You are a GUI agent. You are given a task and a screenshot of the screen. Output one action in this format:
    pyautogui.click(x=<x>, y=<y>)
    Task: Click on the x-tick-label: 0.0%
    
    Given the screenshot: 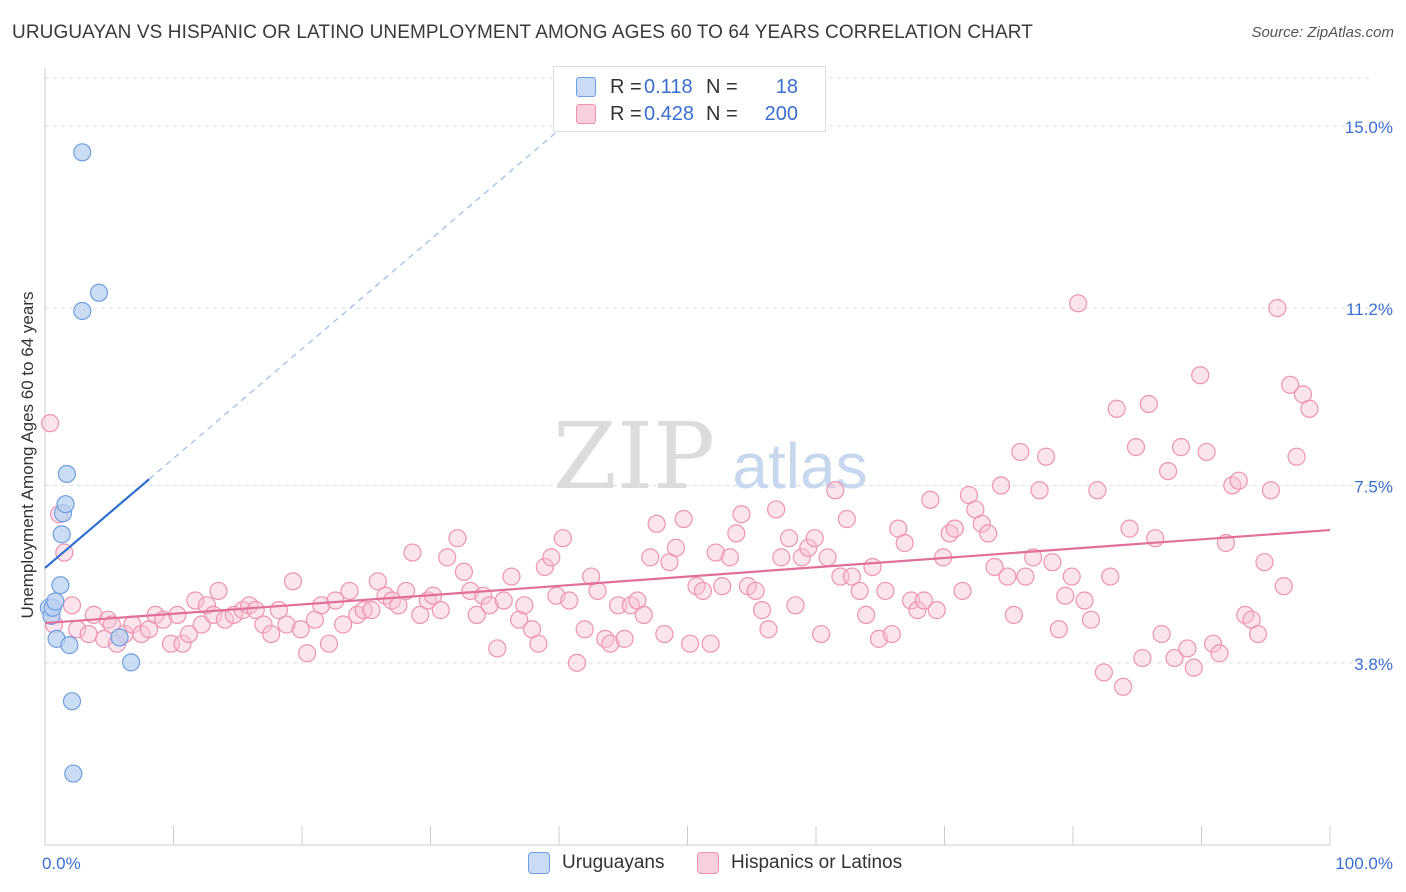 What is the action you would take?
    pyautogui.click(x=61, y=863)
    